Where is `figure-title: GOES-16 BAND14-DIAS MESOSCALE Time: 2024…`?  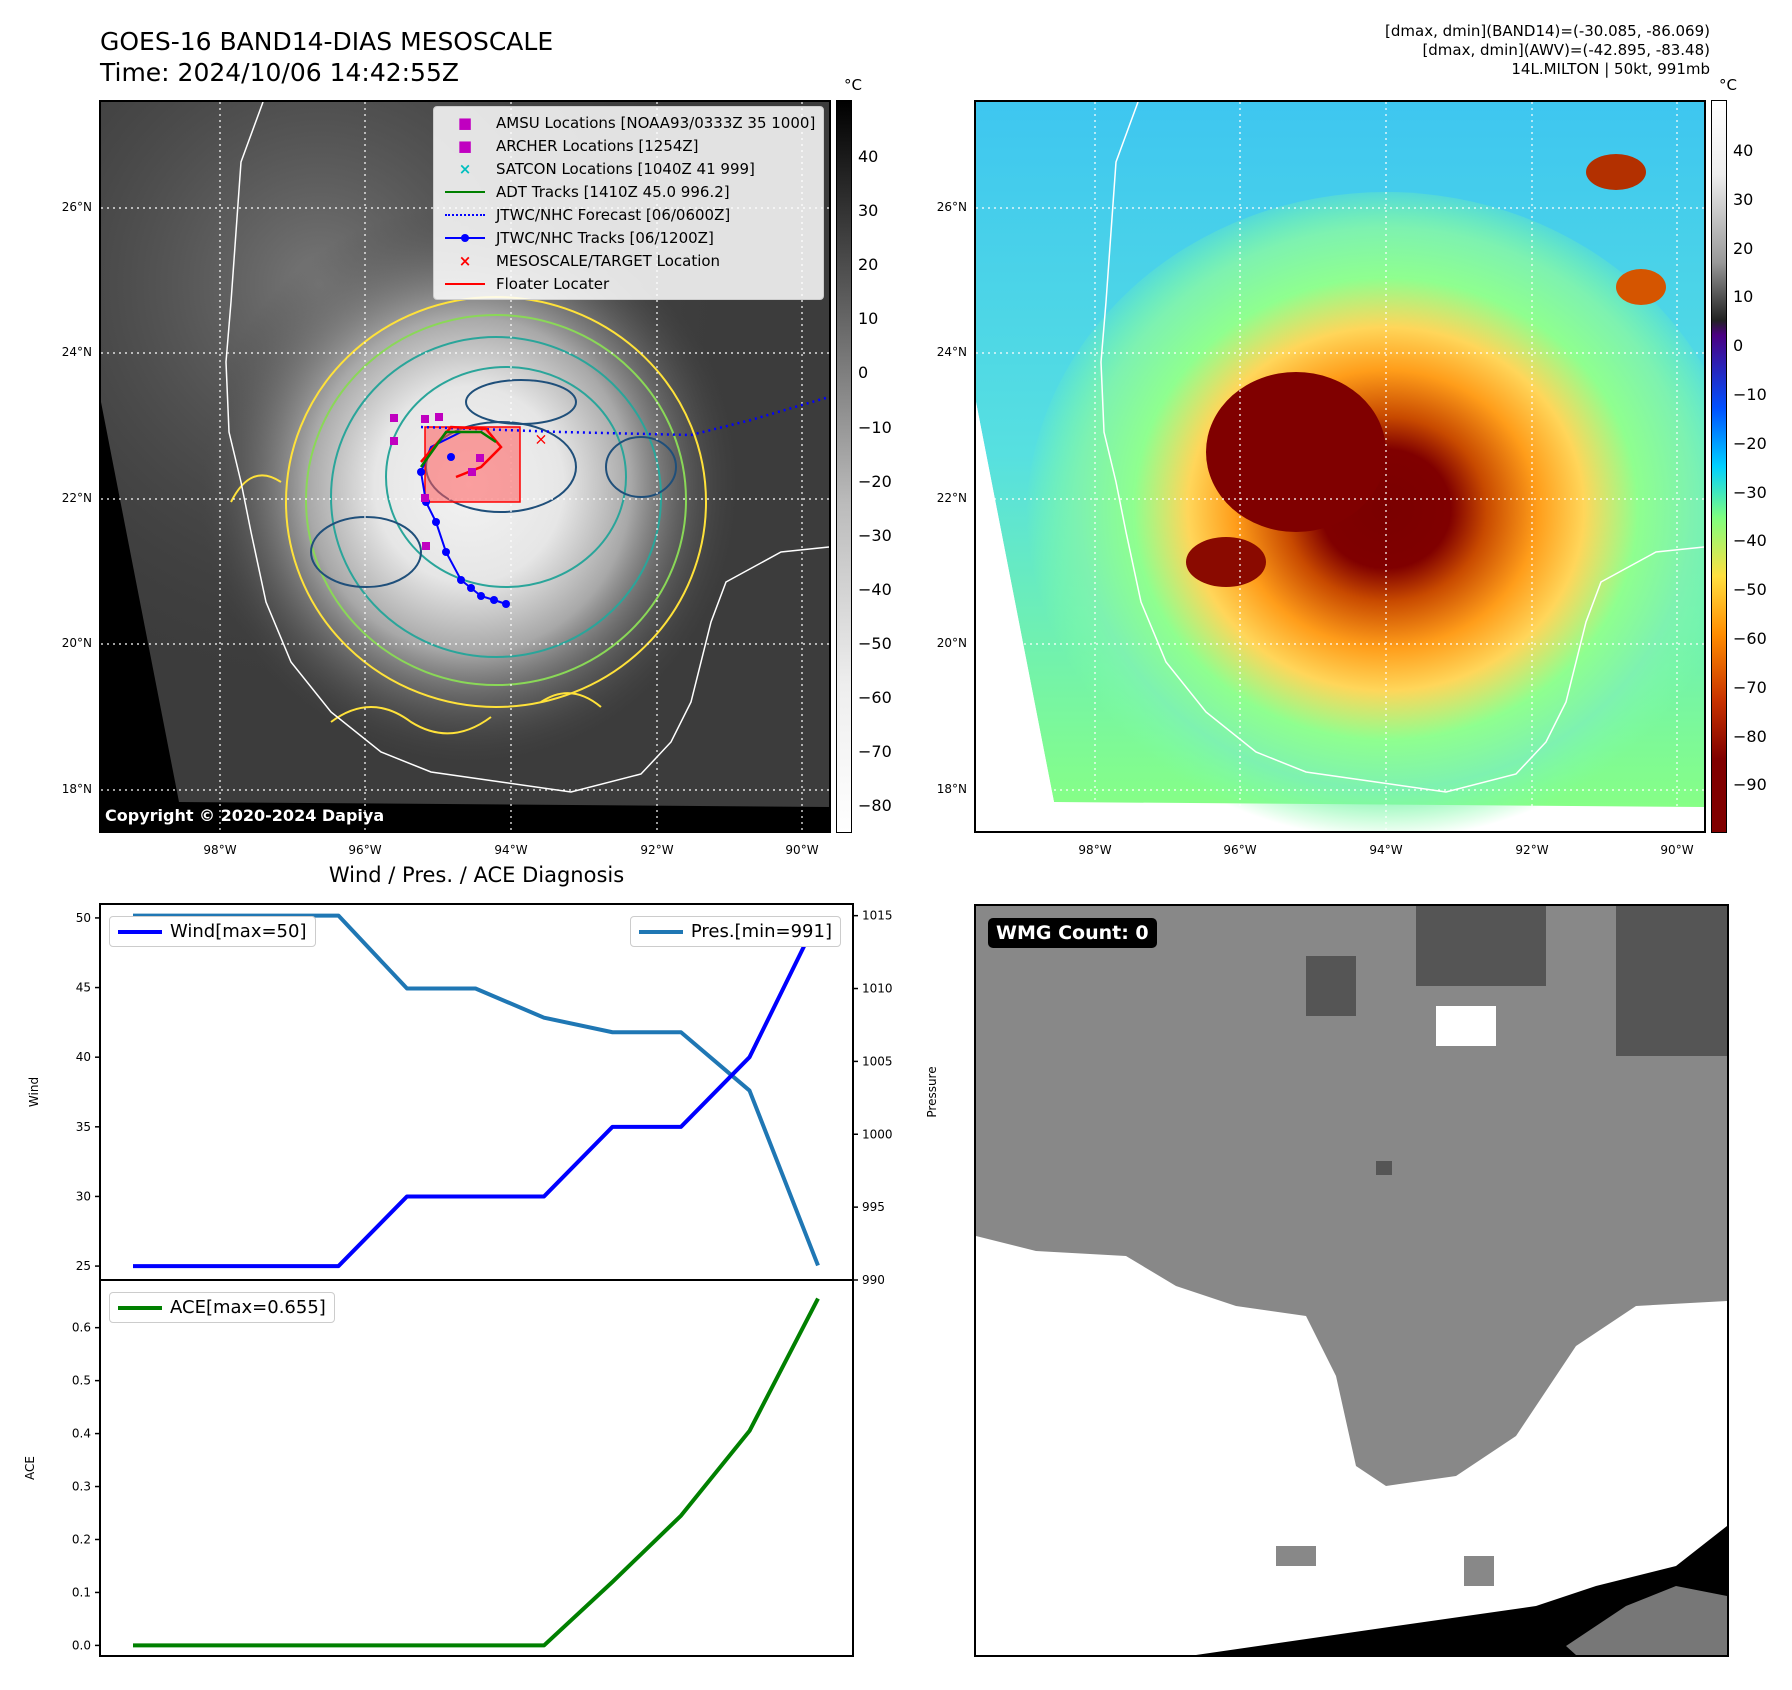
figure-title: GOES-16 BAND14-DIAS MESOSCALE Time: 2024… is located at coordinates (326, 57).